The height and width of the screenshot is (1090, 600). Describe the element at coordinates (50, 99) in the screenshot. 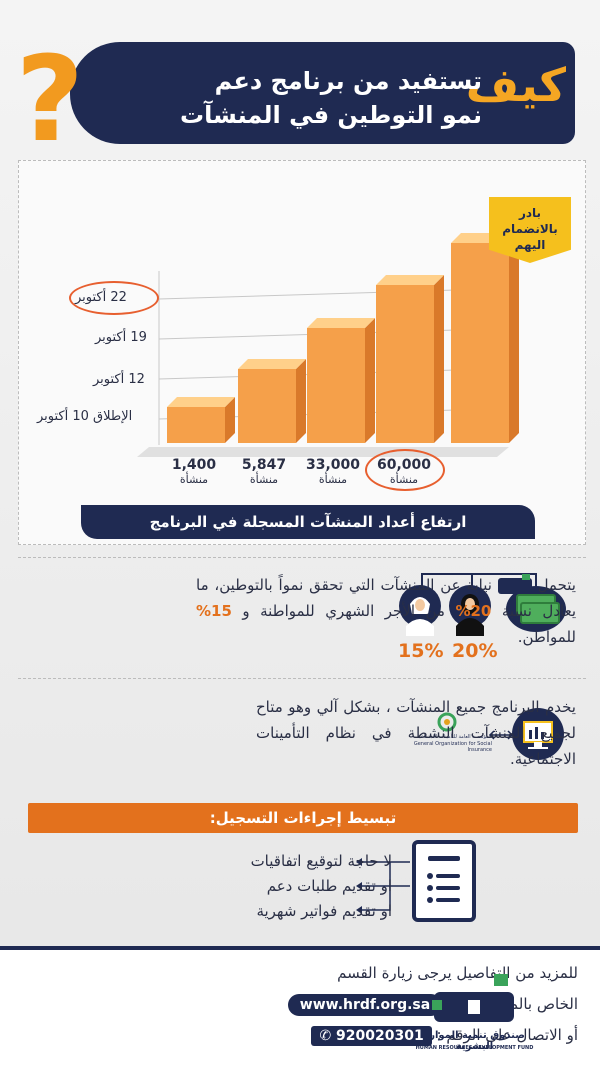

I see `question-mark-icon: ؟` at that location.